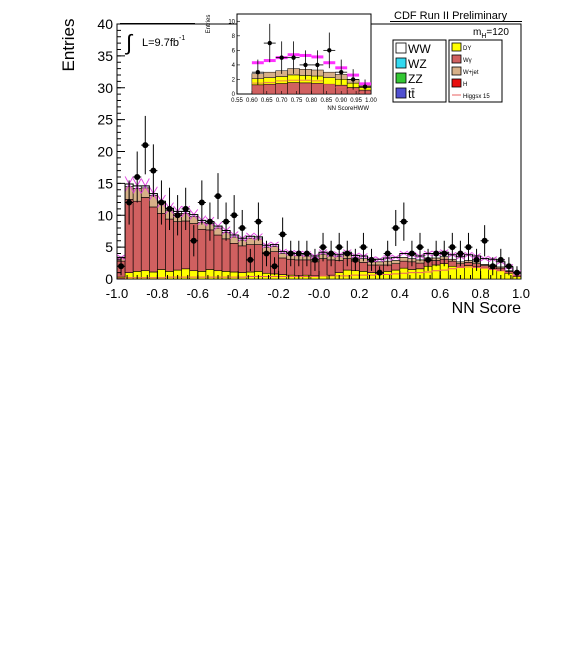 This screenshot has width=567, height=667. I want to click on inset-y-tick-label-0: 0, so click(234, 95).